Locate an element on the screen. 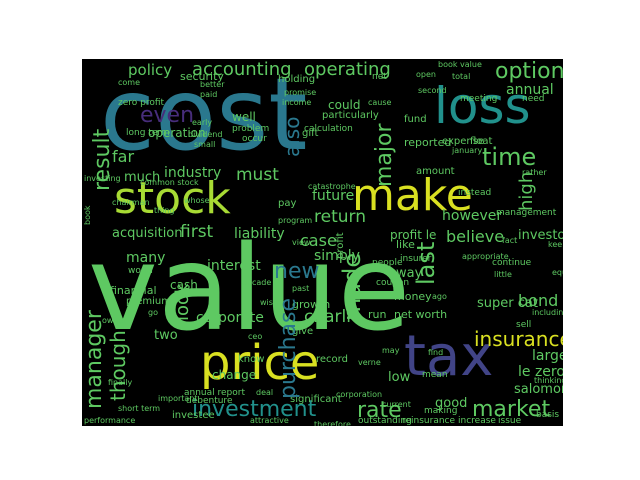  word-paid: paid is located at coordinates (209, 94).